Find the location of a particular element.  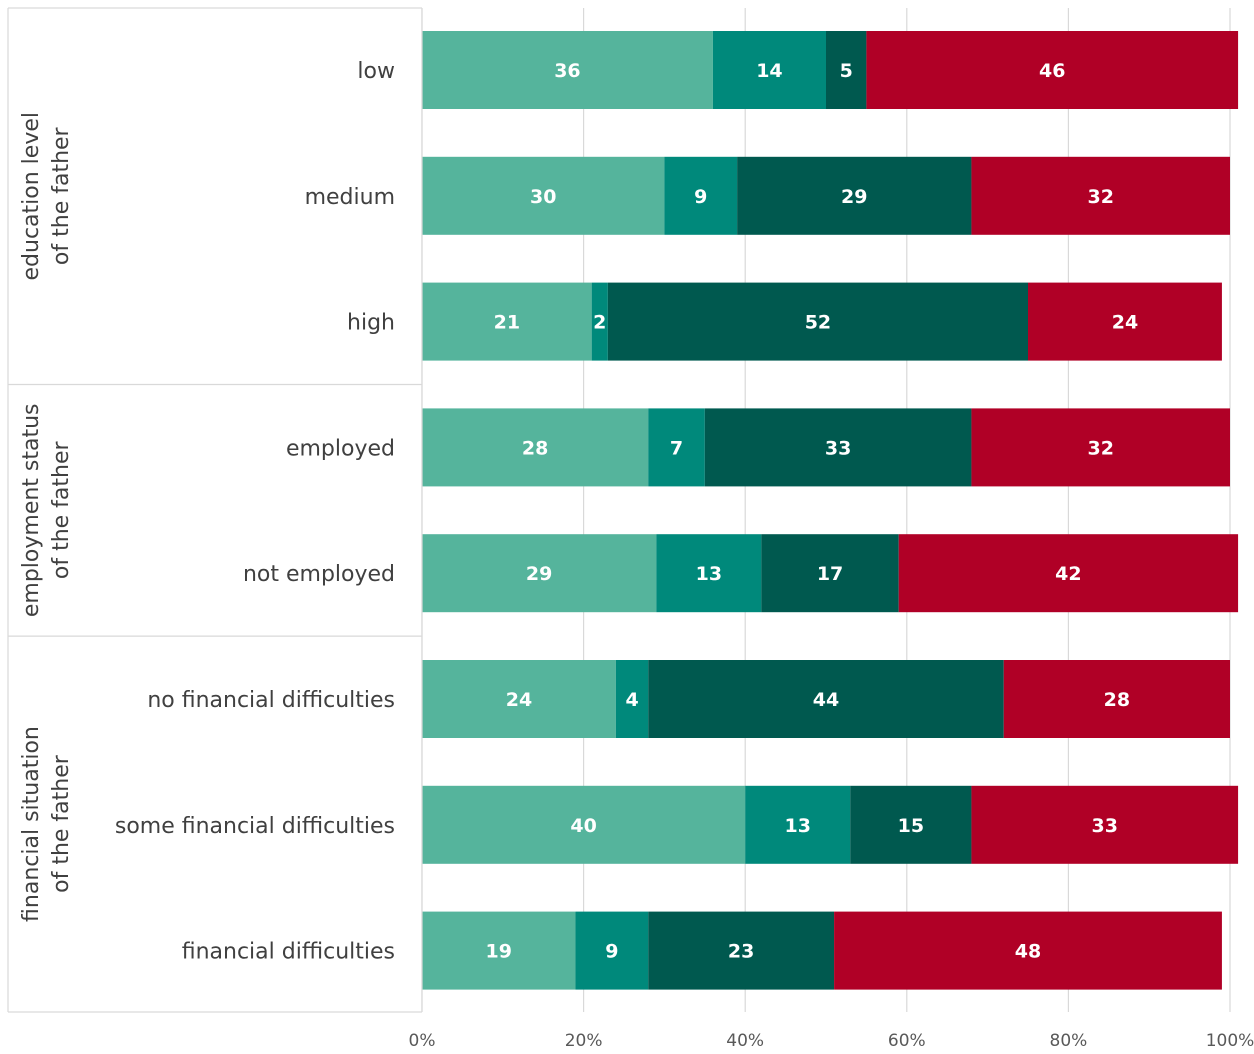

data-label-some-financial-difficulties-4: 33 is located at coordinates (1105, 826).